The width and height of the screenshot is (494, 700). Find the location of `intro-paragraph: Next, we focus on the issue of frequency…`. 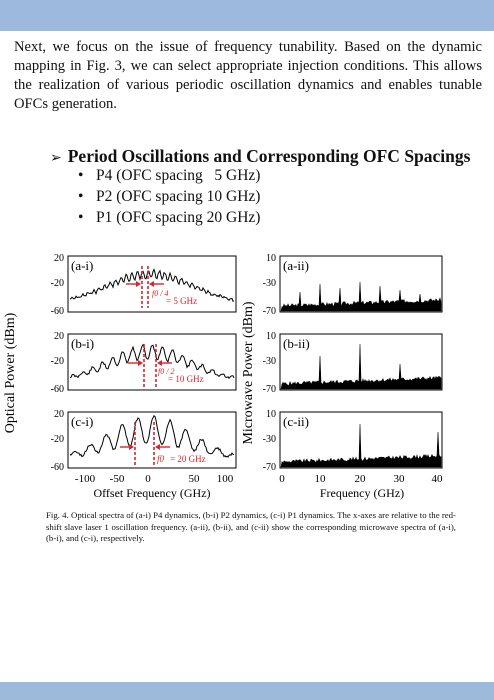

intro-paragraph: Next, we focus on the issue of frequency… is located at coordinates (248, 75).